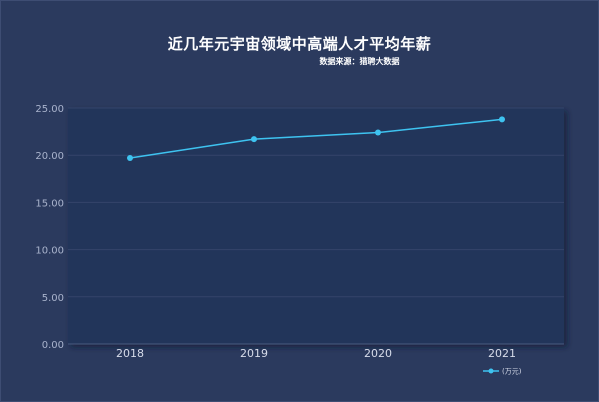 The width and height of the screenshot is (599, 402). I want to click on chart-title: 近几年元宇宙领域中高端人才平均年薪, so click(299, 44).